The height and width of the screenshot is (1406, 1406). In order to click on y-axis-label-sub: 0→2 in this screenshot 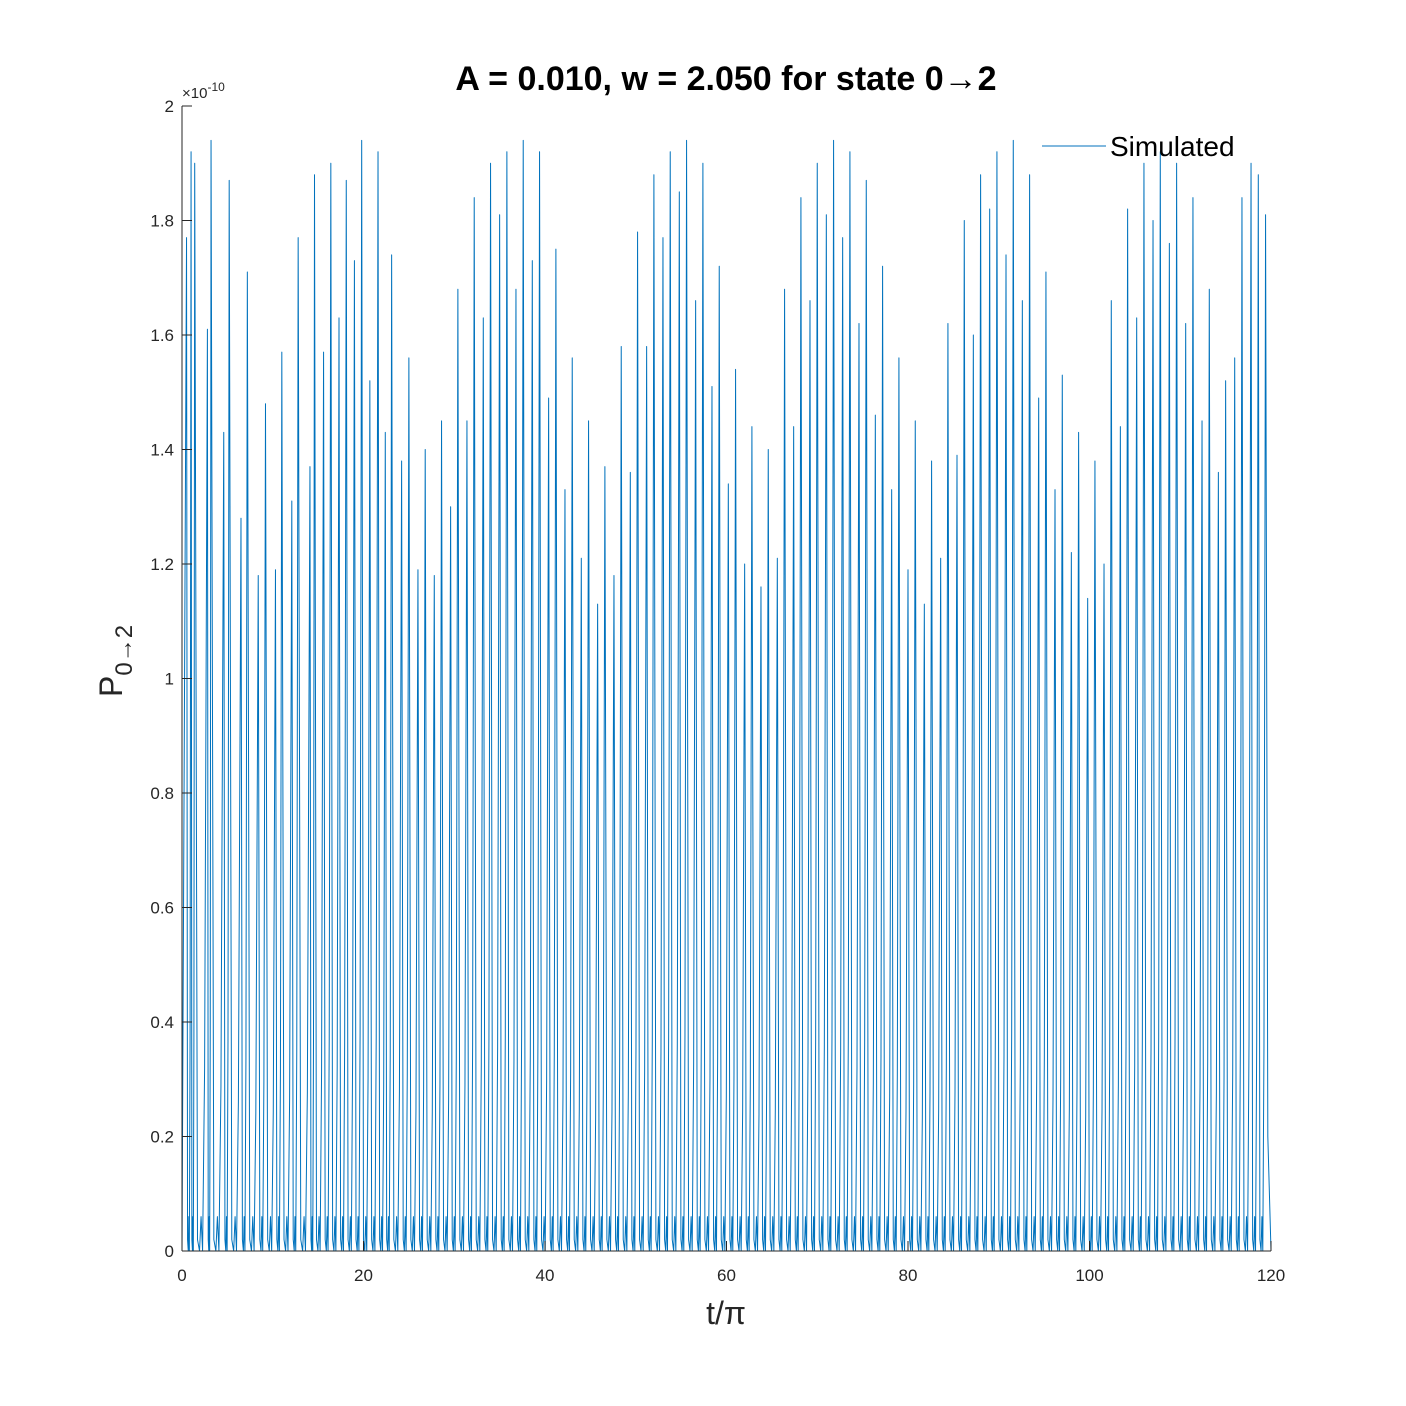, I will do `click(124, 650)`.